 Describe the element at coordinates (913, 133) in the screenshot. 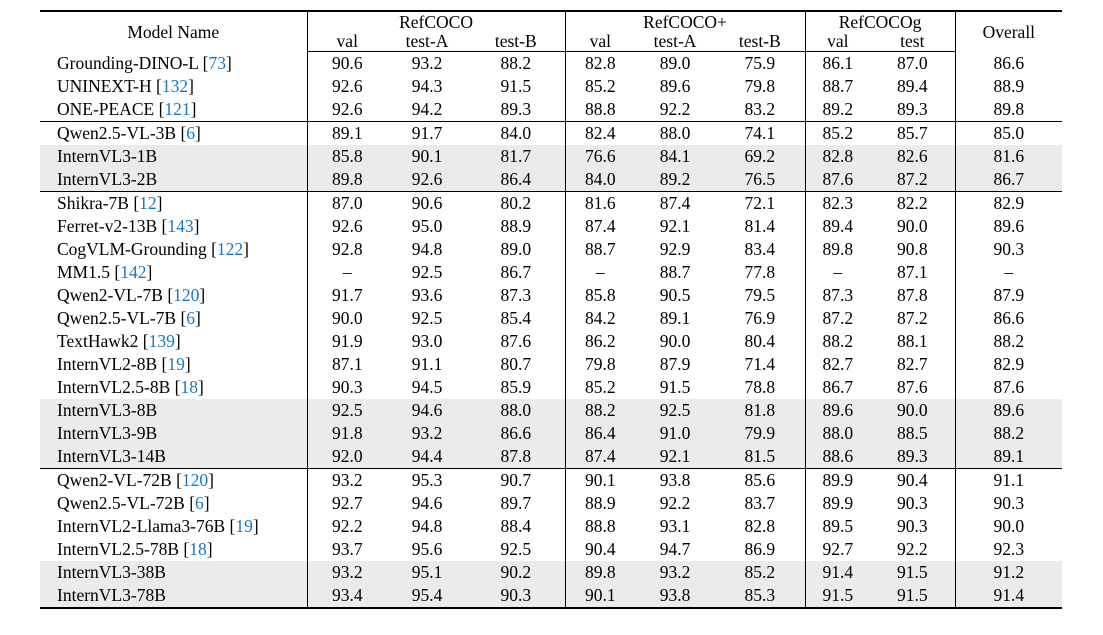

I see `score-cell: 85.7` at that location.